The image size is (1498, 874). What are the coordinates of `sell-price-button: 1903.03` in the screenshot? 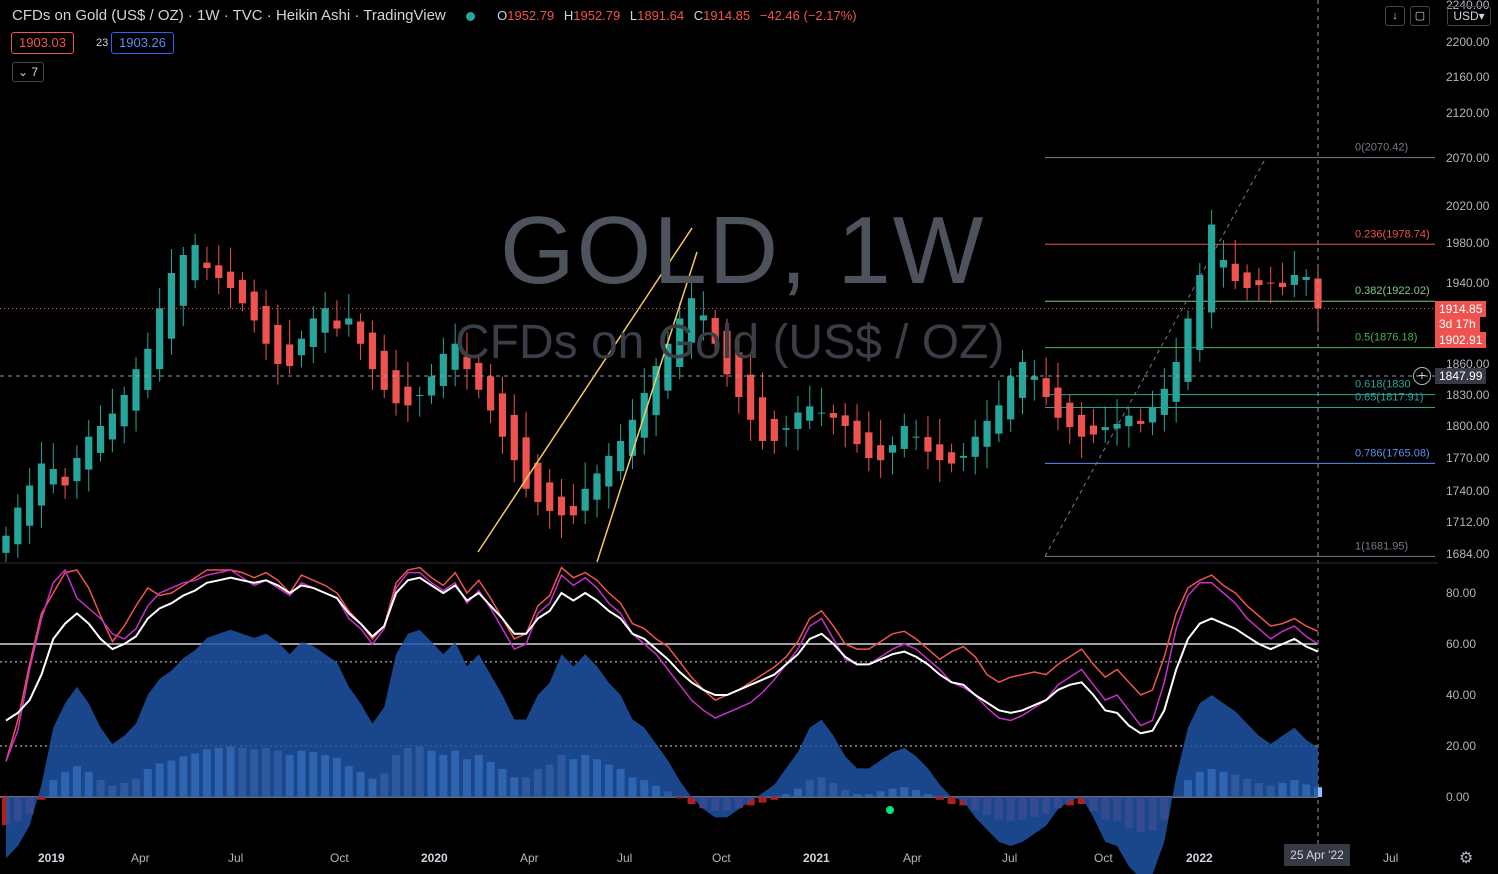 It's located at (42, 43).